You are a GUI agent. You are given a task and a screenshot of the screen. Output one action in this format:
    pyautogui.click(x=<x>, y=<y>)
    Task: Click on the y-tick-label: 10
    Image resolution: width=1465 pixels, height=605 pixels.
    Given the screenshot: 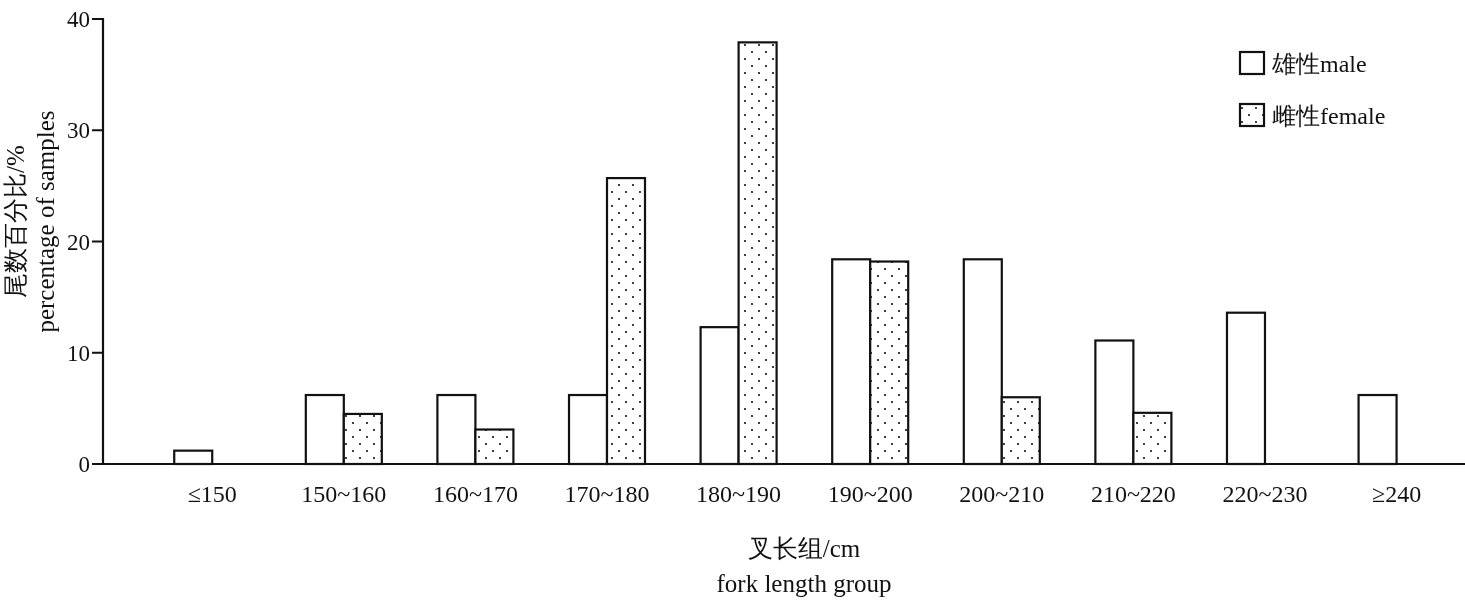 What is the action you would take?
    pyautogui.click(x=78, y=353)
    